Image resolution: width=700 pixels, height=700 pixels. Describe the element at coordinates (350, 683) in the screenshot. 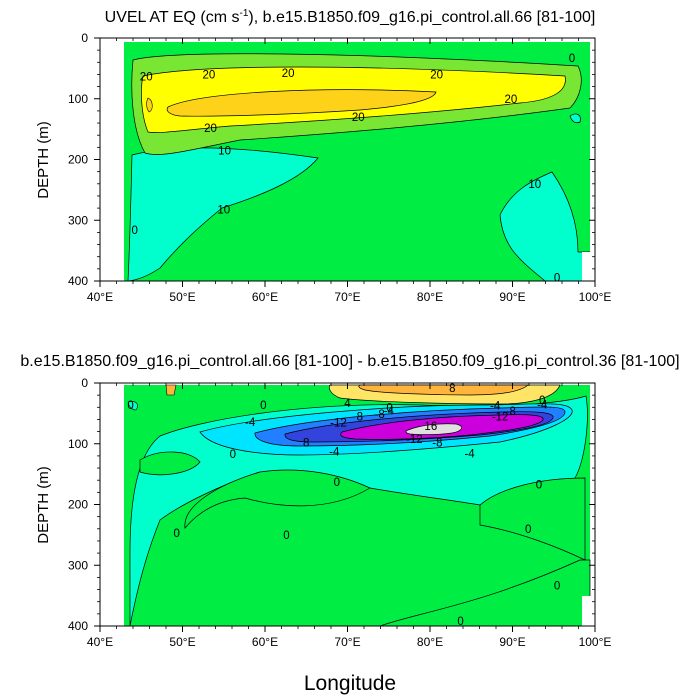

I see `x-axis-title: Longitude` at that location.